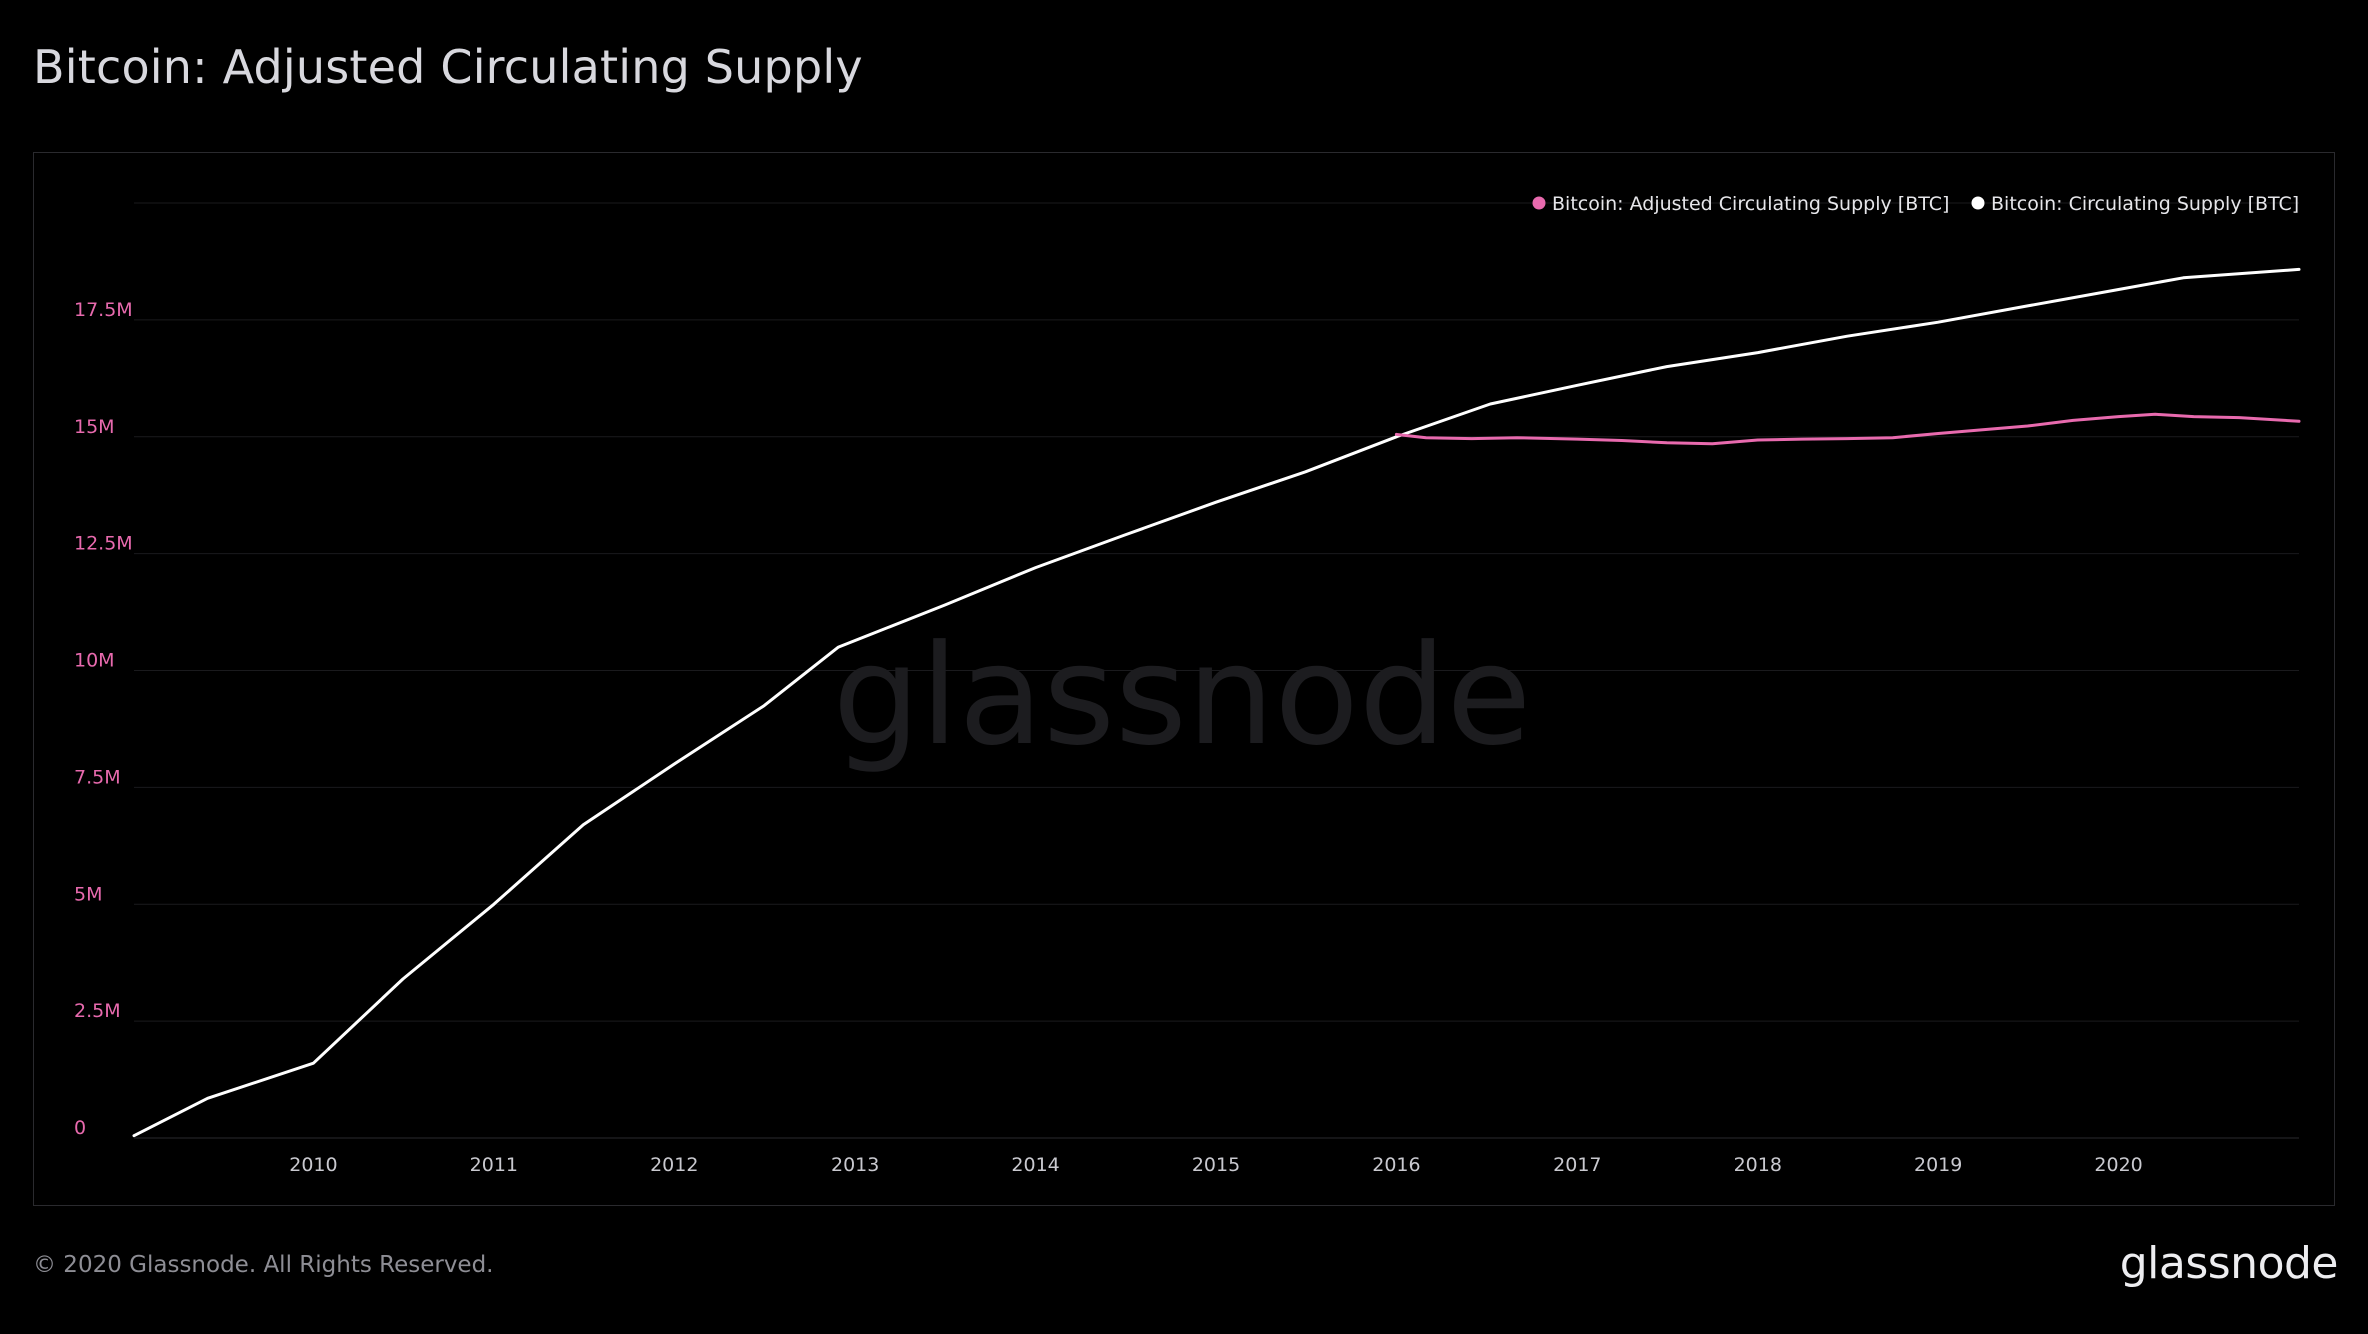  Describe the element at coordinates (855, 1165) in the screenshot. I see `x-tick-label: 2013` at that location.